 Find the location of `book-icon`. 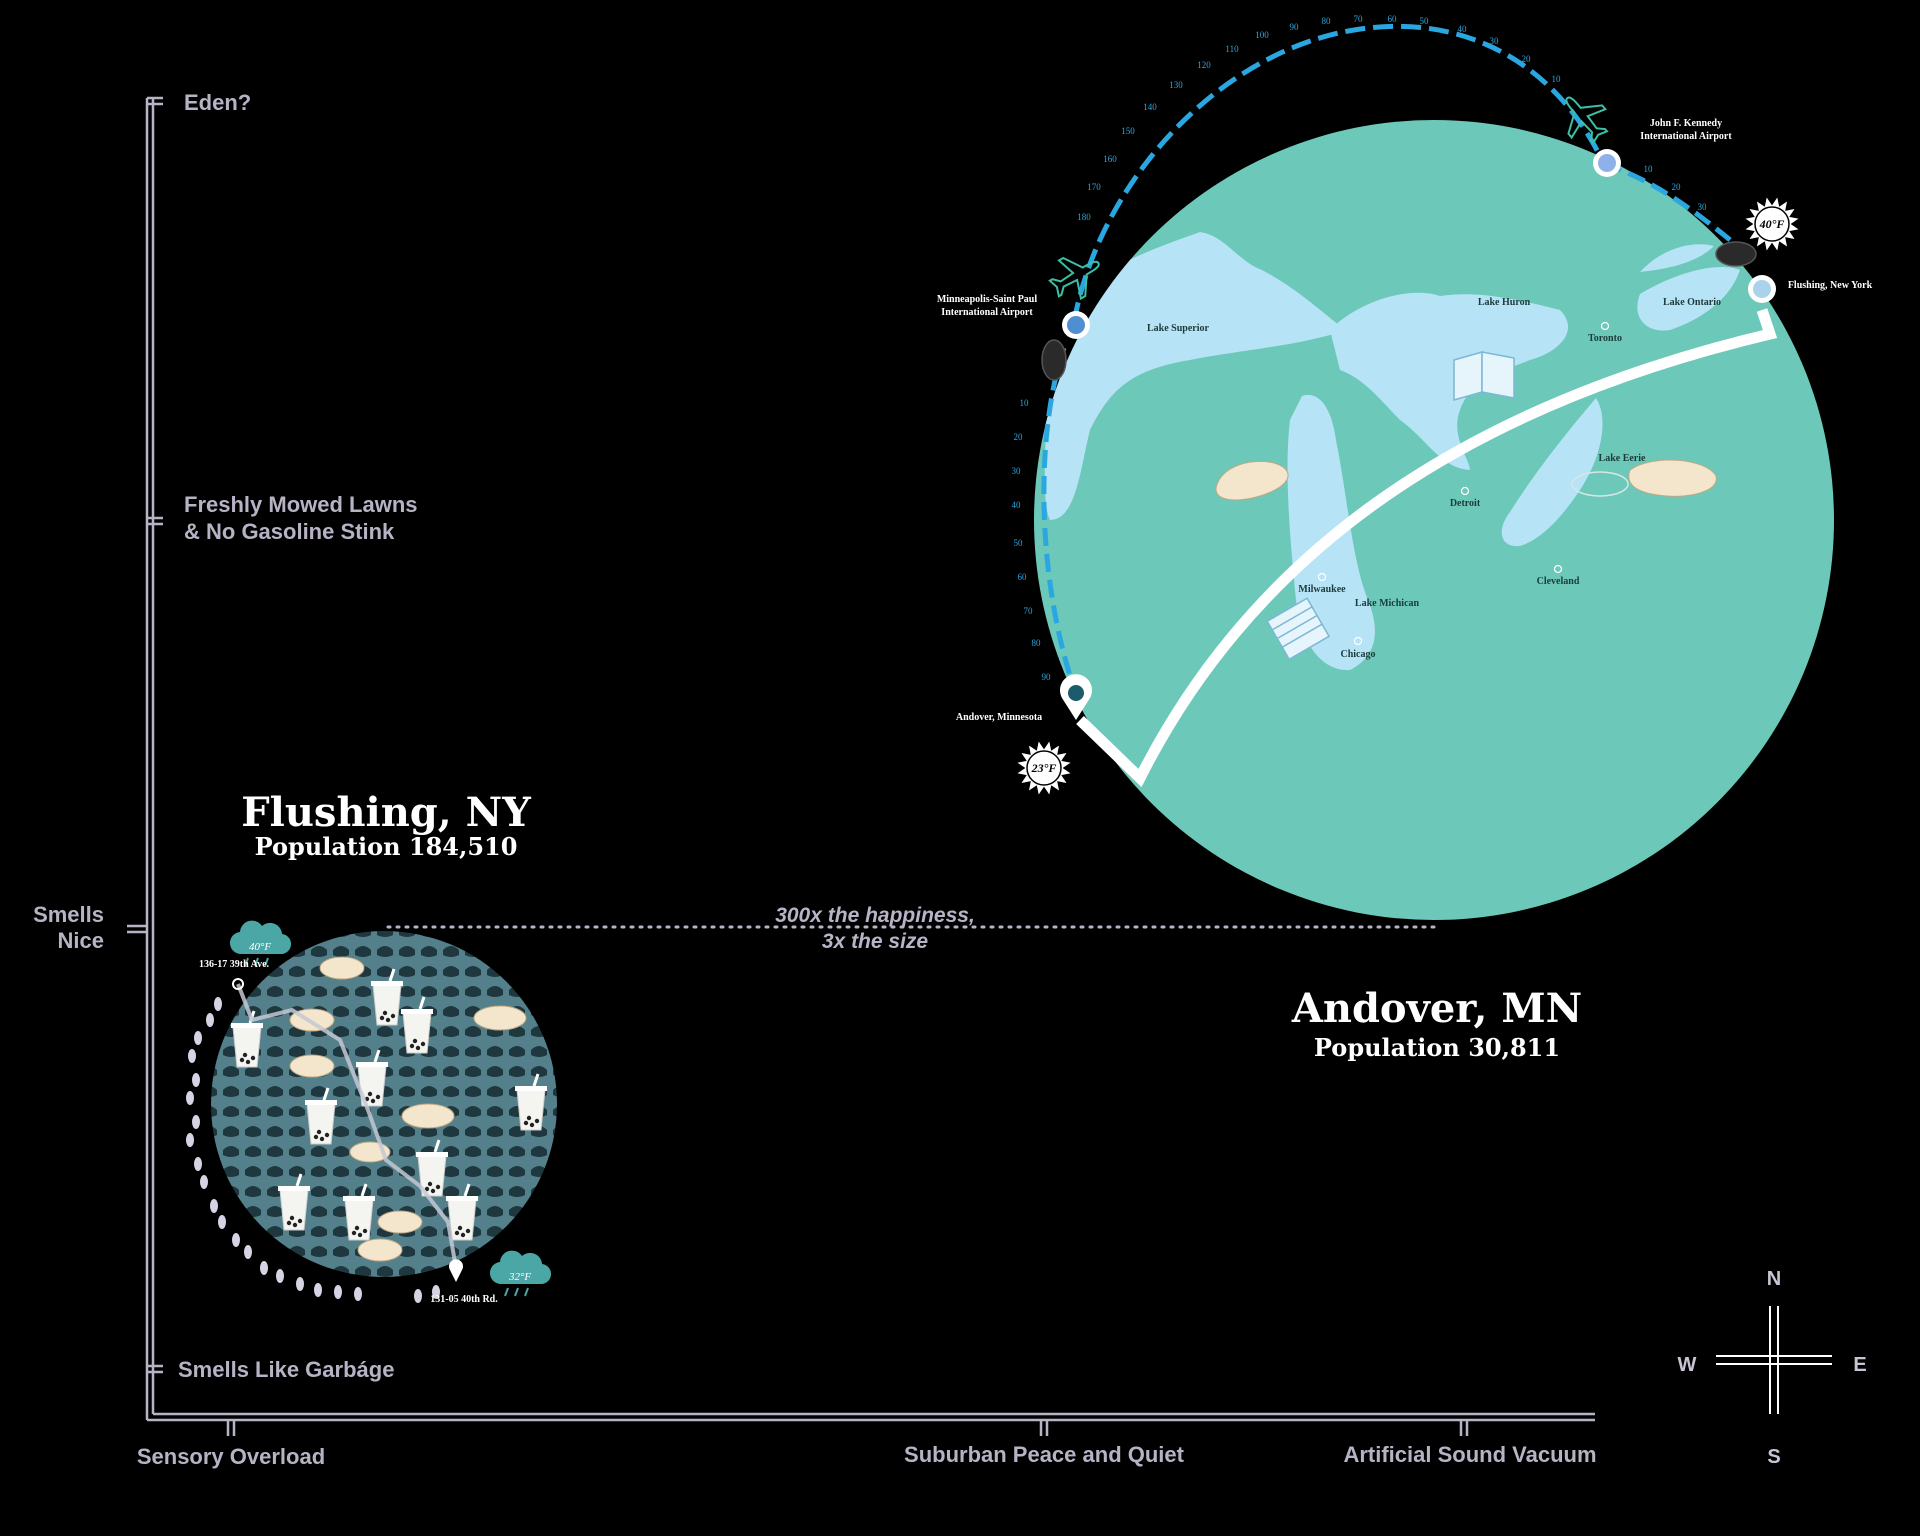

book-icon is located at coordinates (1484, 376).